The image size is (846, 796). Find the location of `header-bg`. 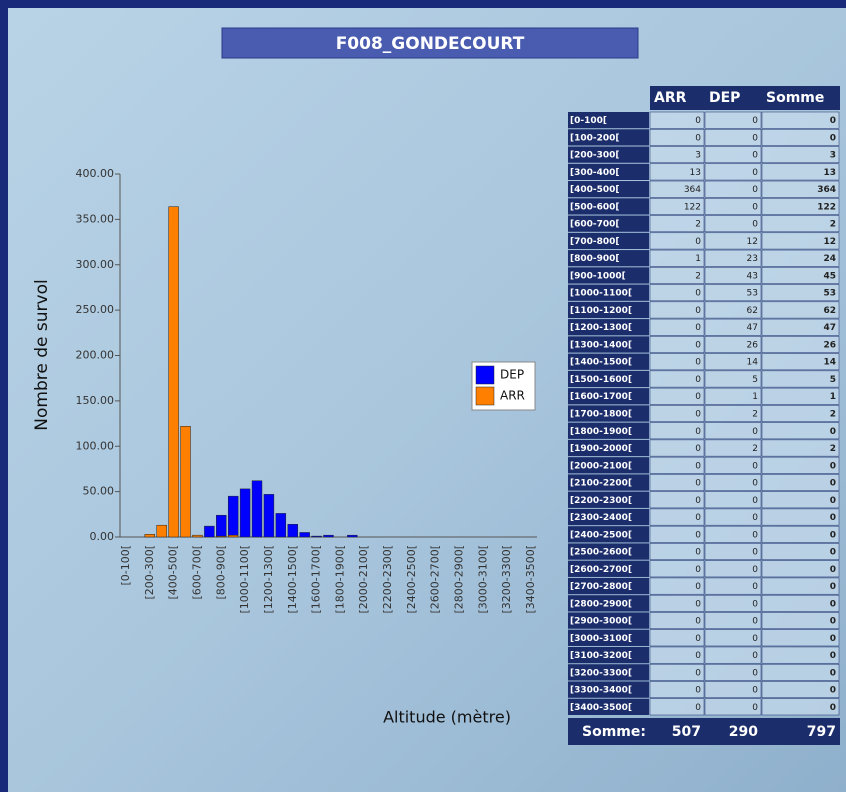

header-bg is located at coordinates (745, 98).